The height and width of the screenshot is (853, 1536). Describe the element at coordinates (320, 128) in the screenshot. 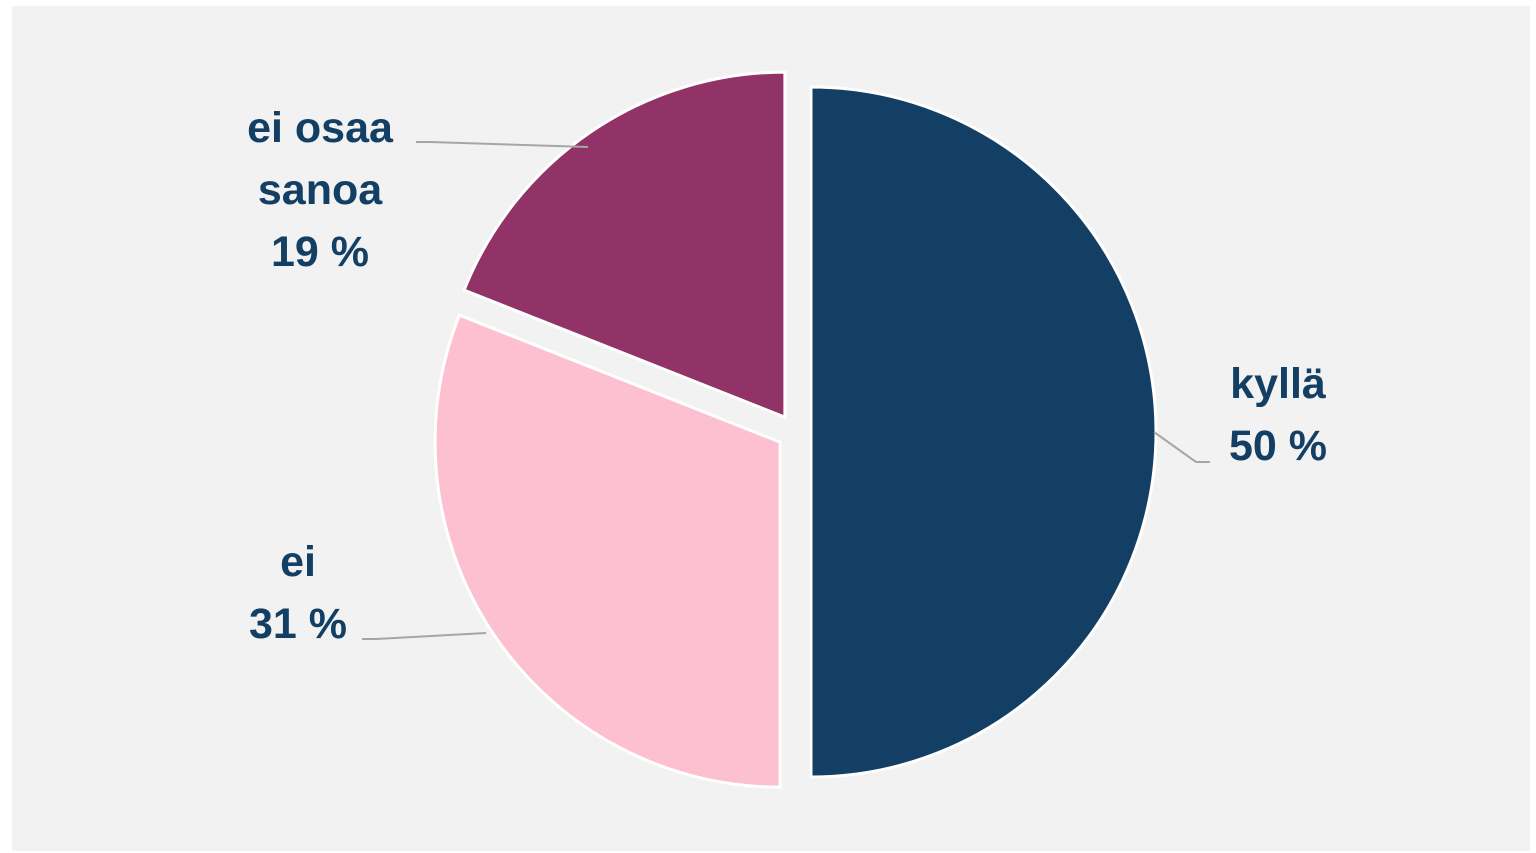

I see `slice-category-label: ei osaa` at that location.